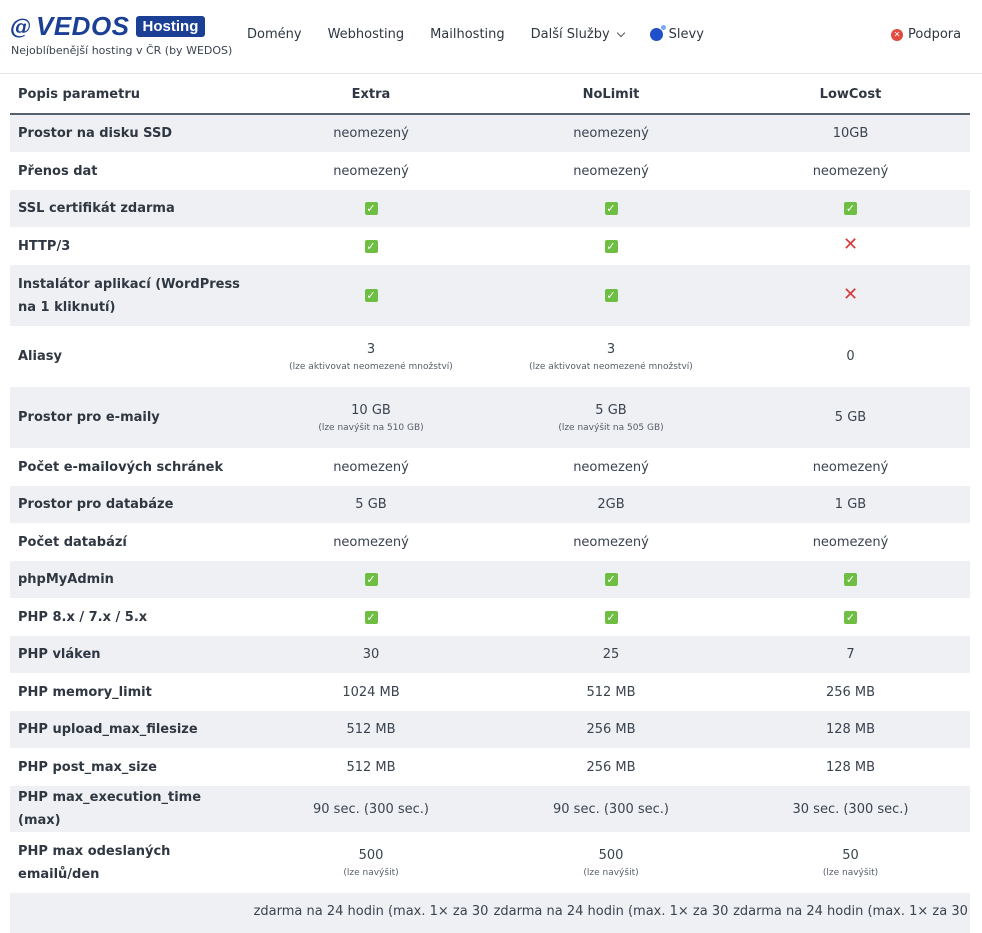  I want to click on row-label: Počet databází, so click(72, 542).